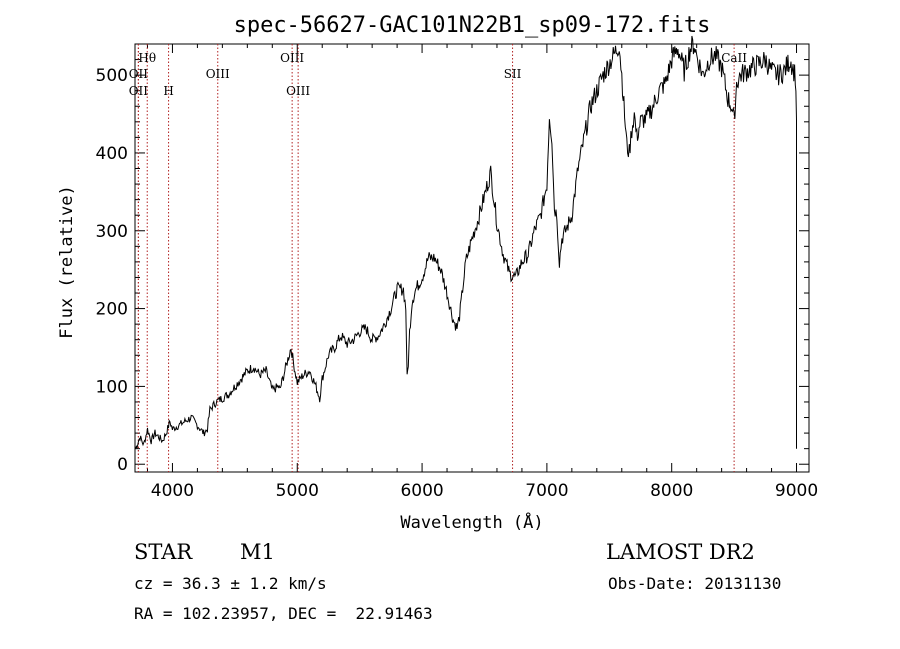  What do you see at coordinates (163, 552) in the screenshot?
I see `object-class: STAR` at bounding box center [163, 552].